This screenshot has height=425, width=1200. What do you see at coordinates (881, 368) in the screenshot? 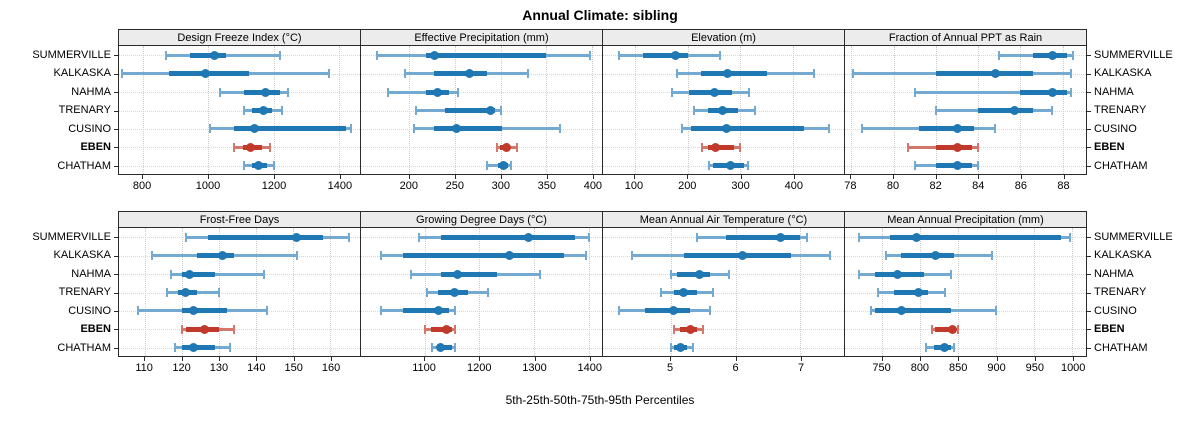
I see `axis-tick-label: 750` at bounding box center [881, 368].